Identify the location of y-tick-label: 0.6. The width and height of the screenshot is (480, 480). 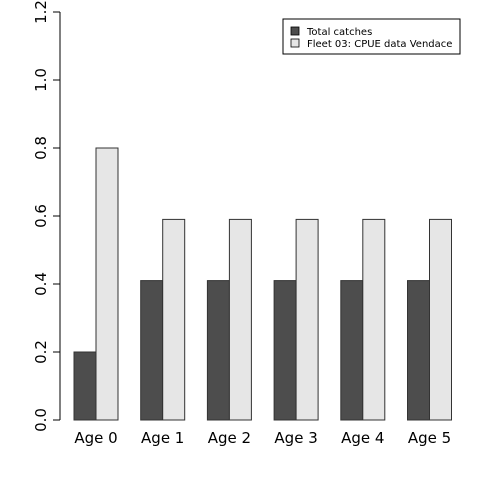
(41, 216).